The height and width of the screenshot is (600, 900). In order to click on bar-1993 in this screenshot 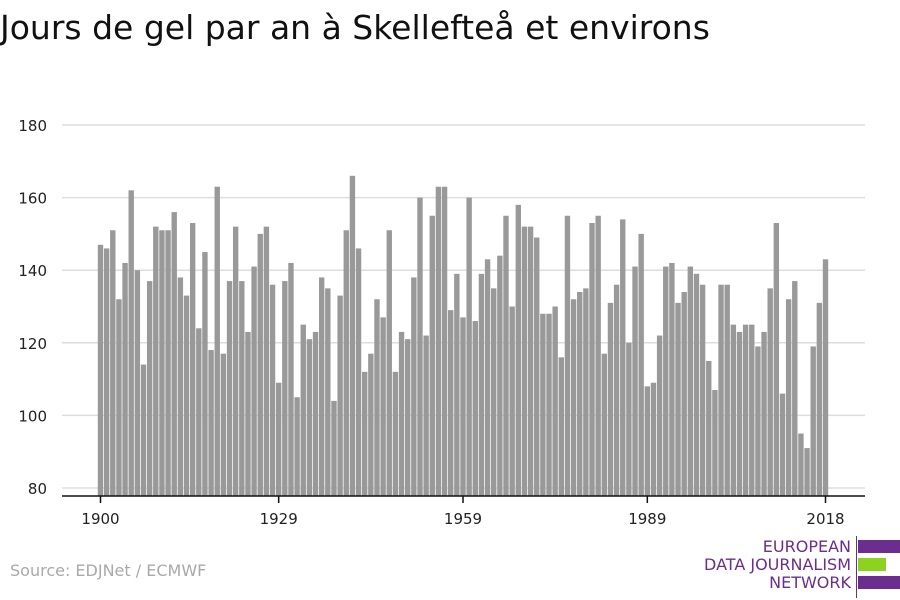, I will do `click(672, 379)`.